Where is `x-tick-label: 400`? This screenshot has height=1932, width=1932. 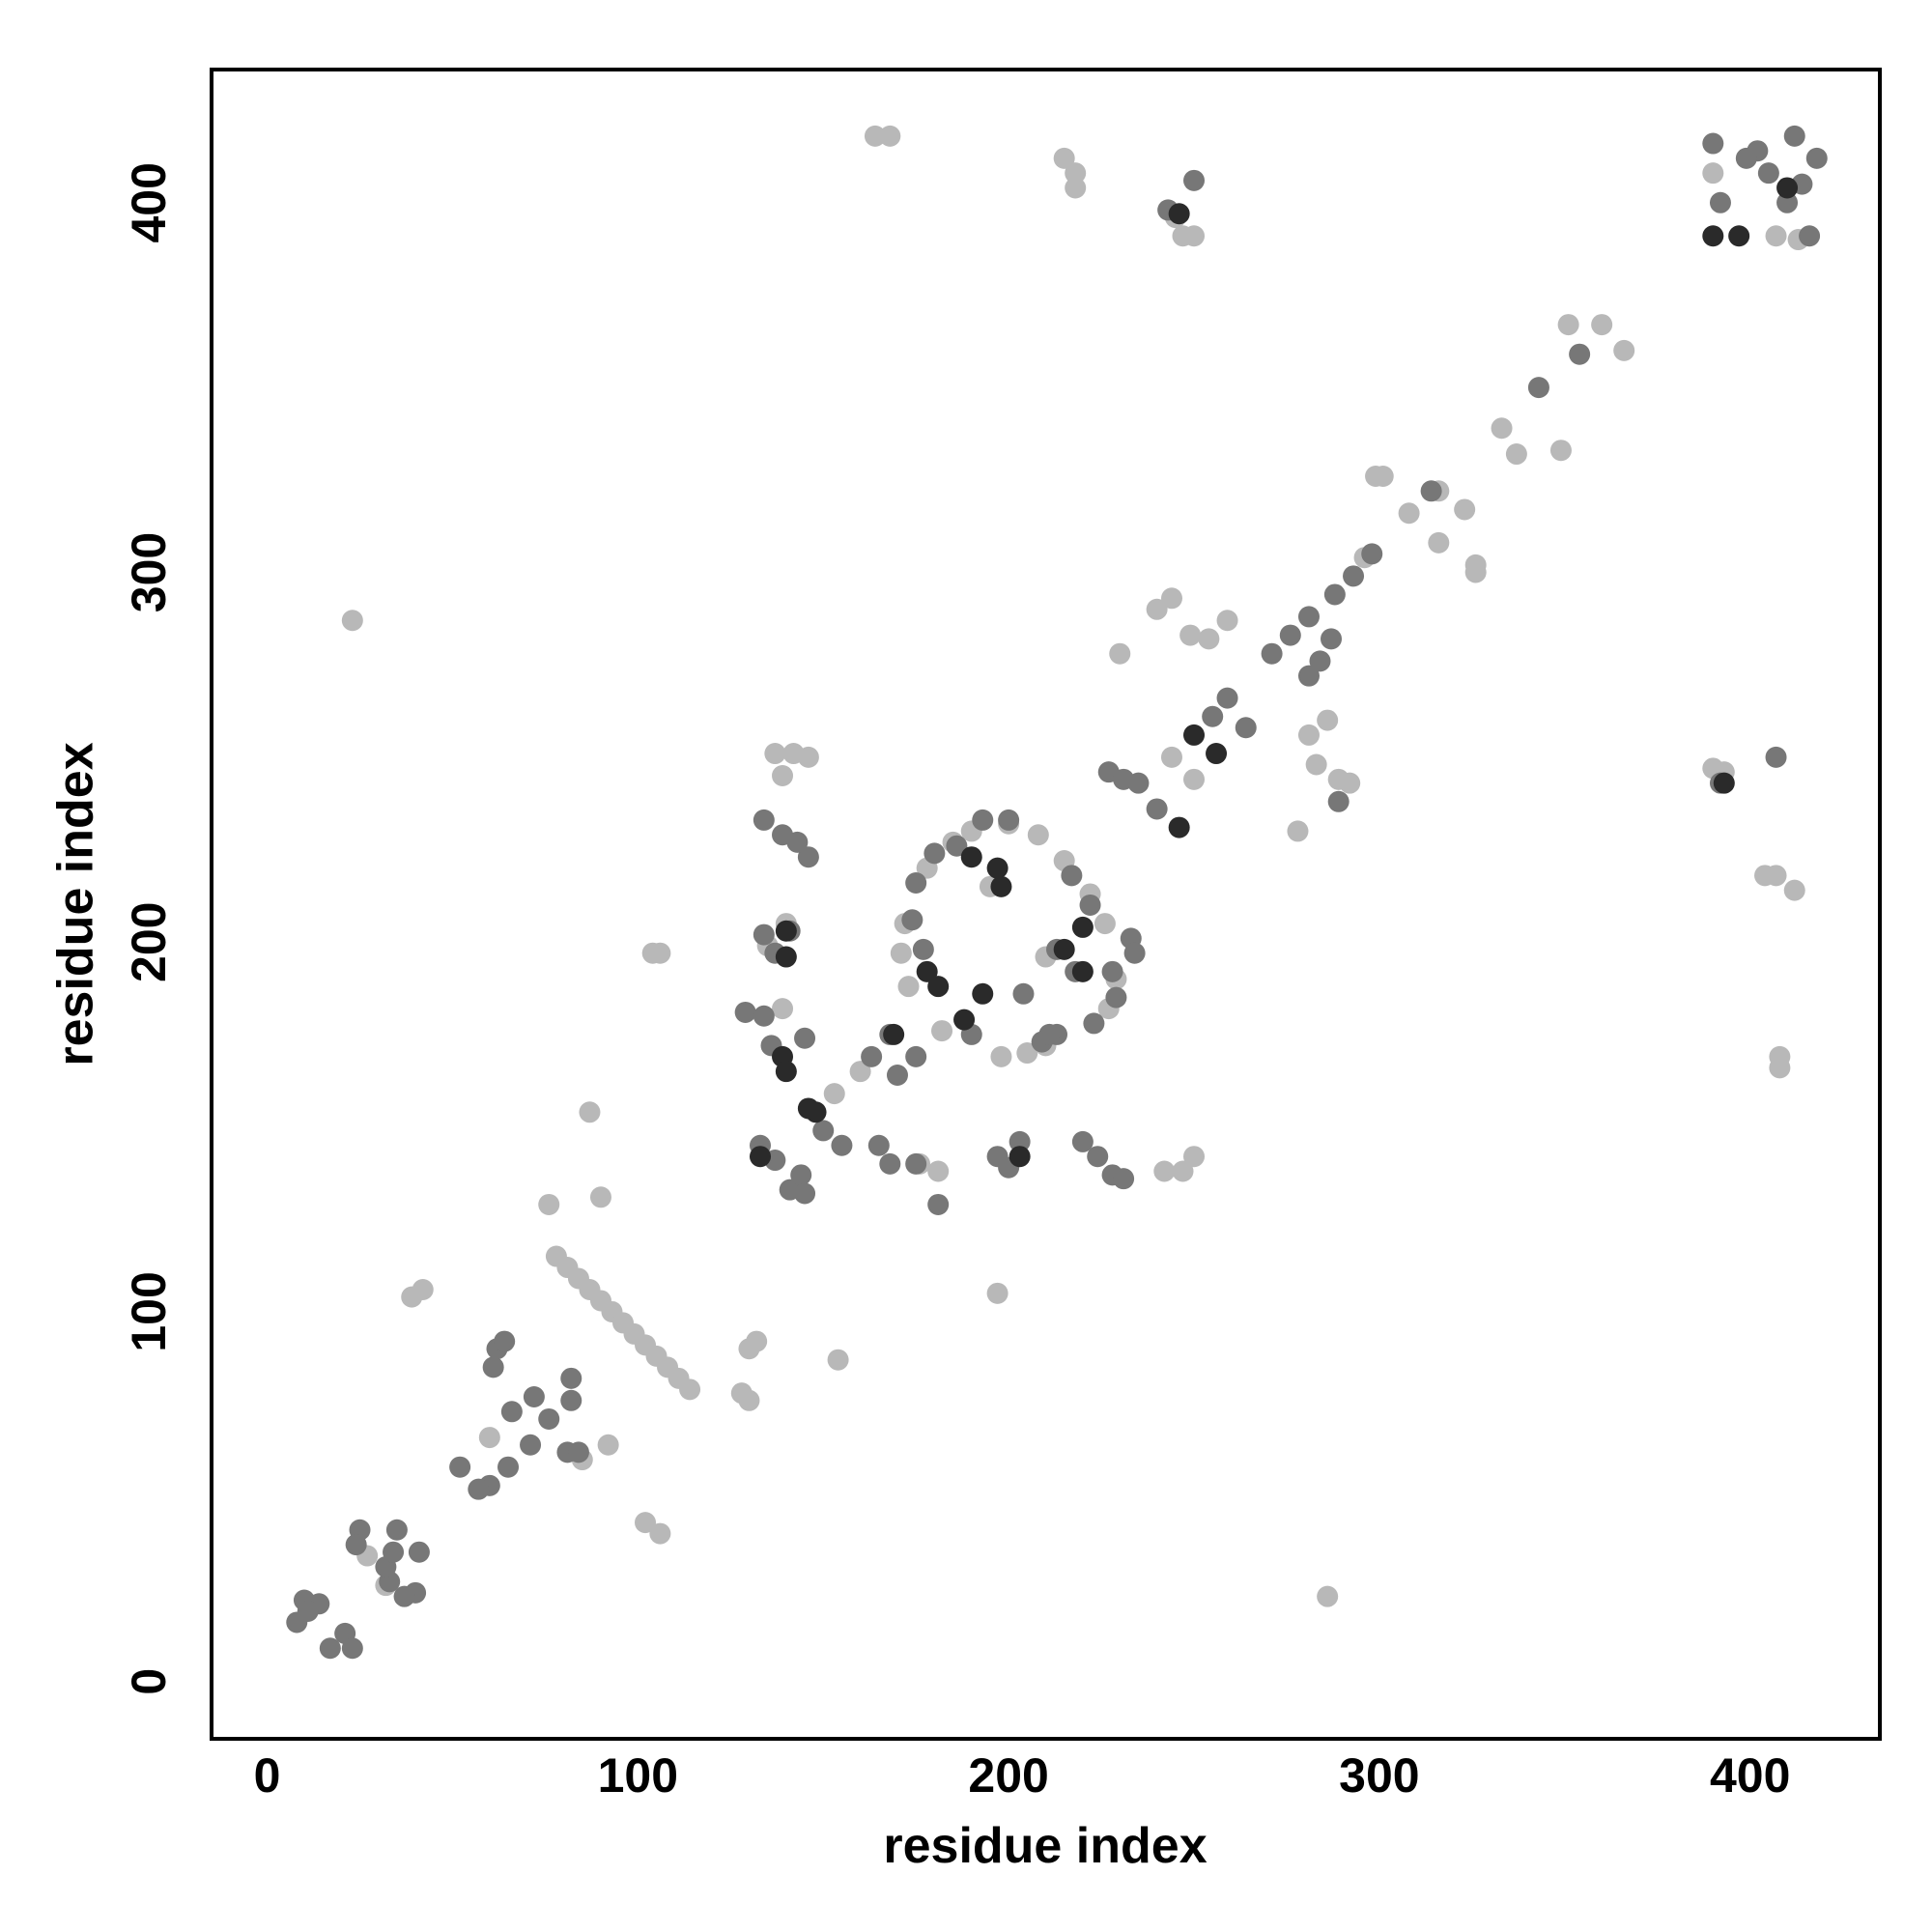 x-tick-label: 400 is located at coordinates (1750, 1775).